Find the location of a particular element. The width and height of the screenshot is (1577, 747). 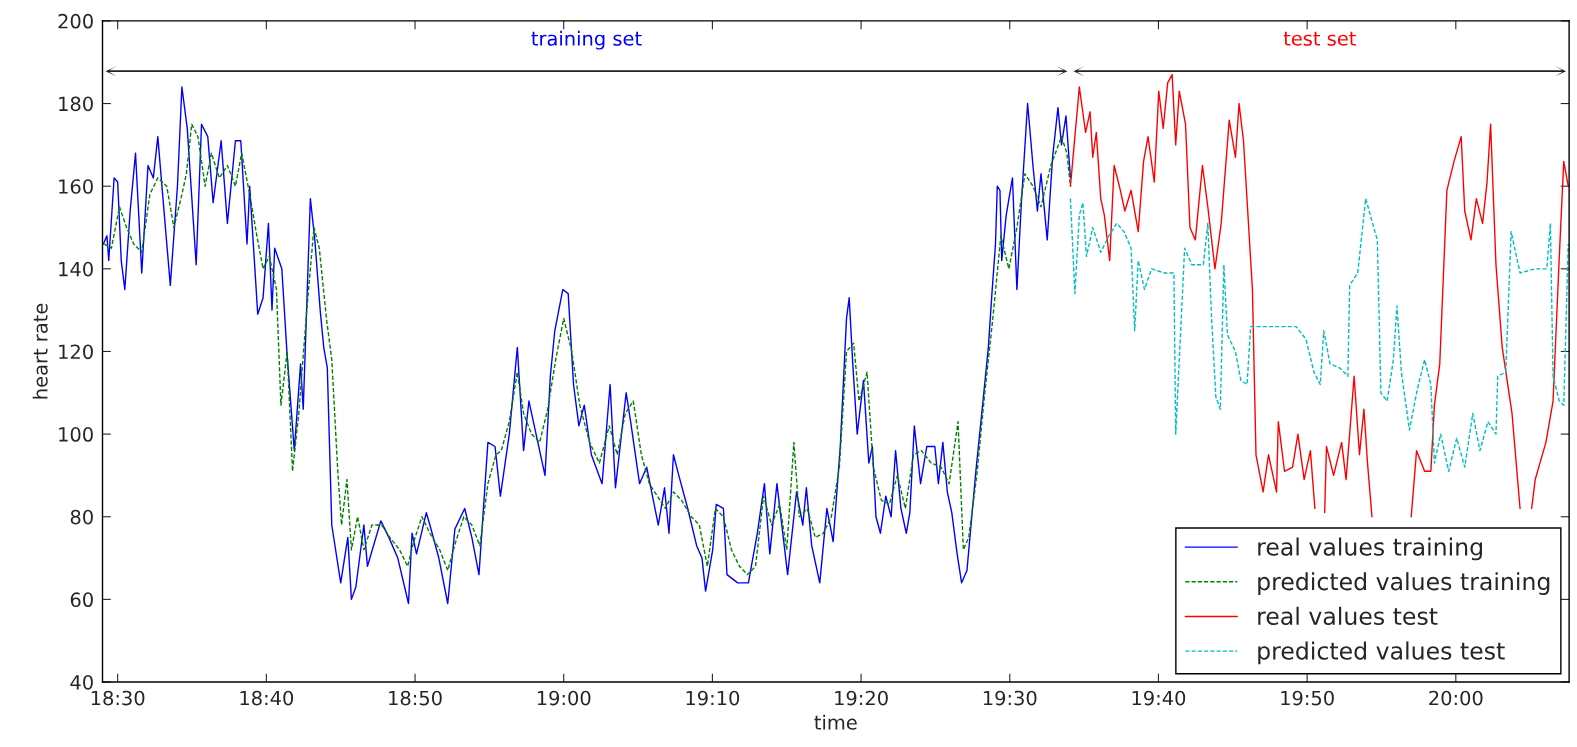

x-tick-label: 19:30 is located at coordinates (1010, 698).